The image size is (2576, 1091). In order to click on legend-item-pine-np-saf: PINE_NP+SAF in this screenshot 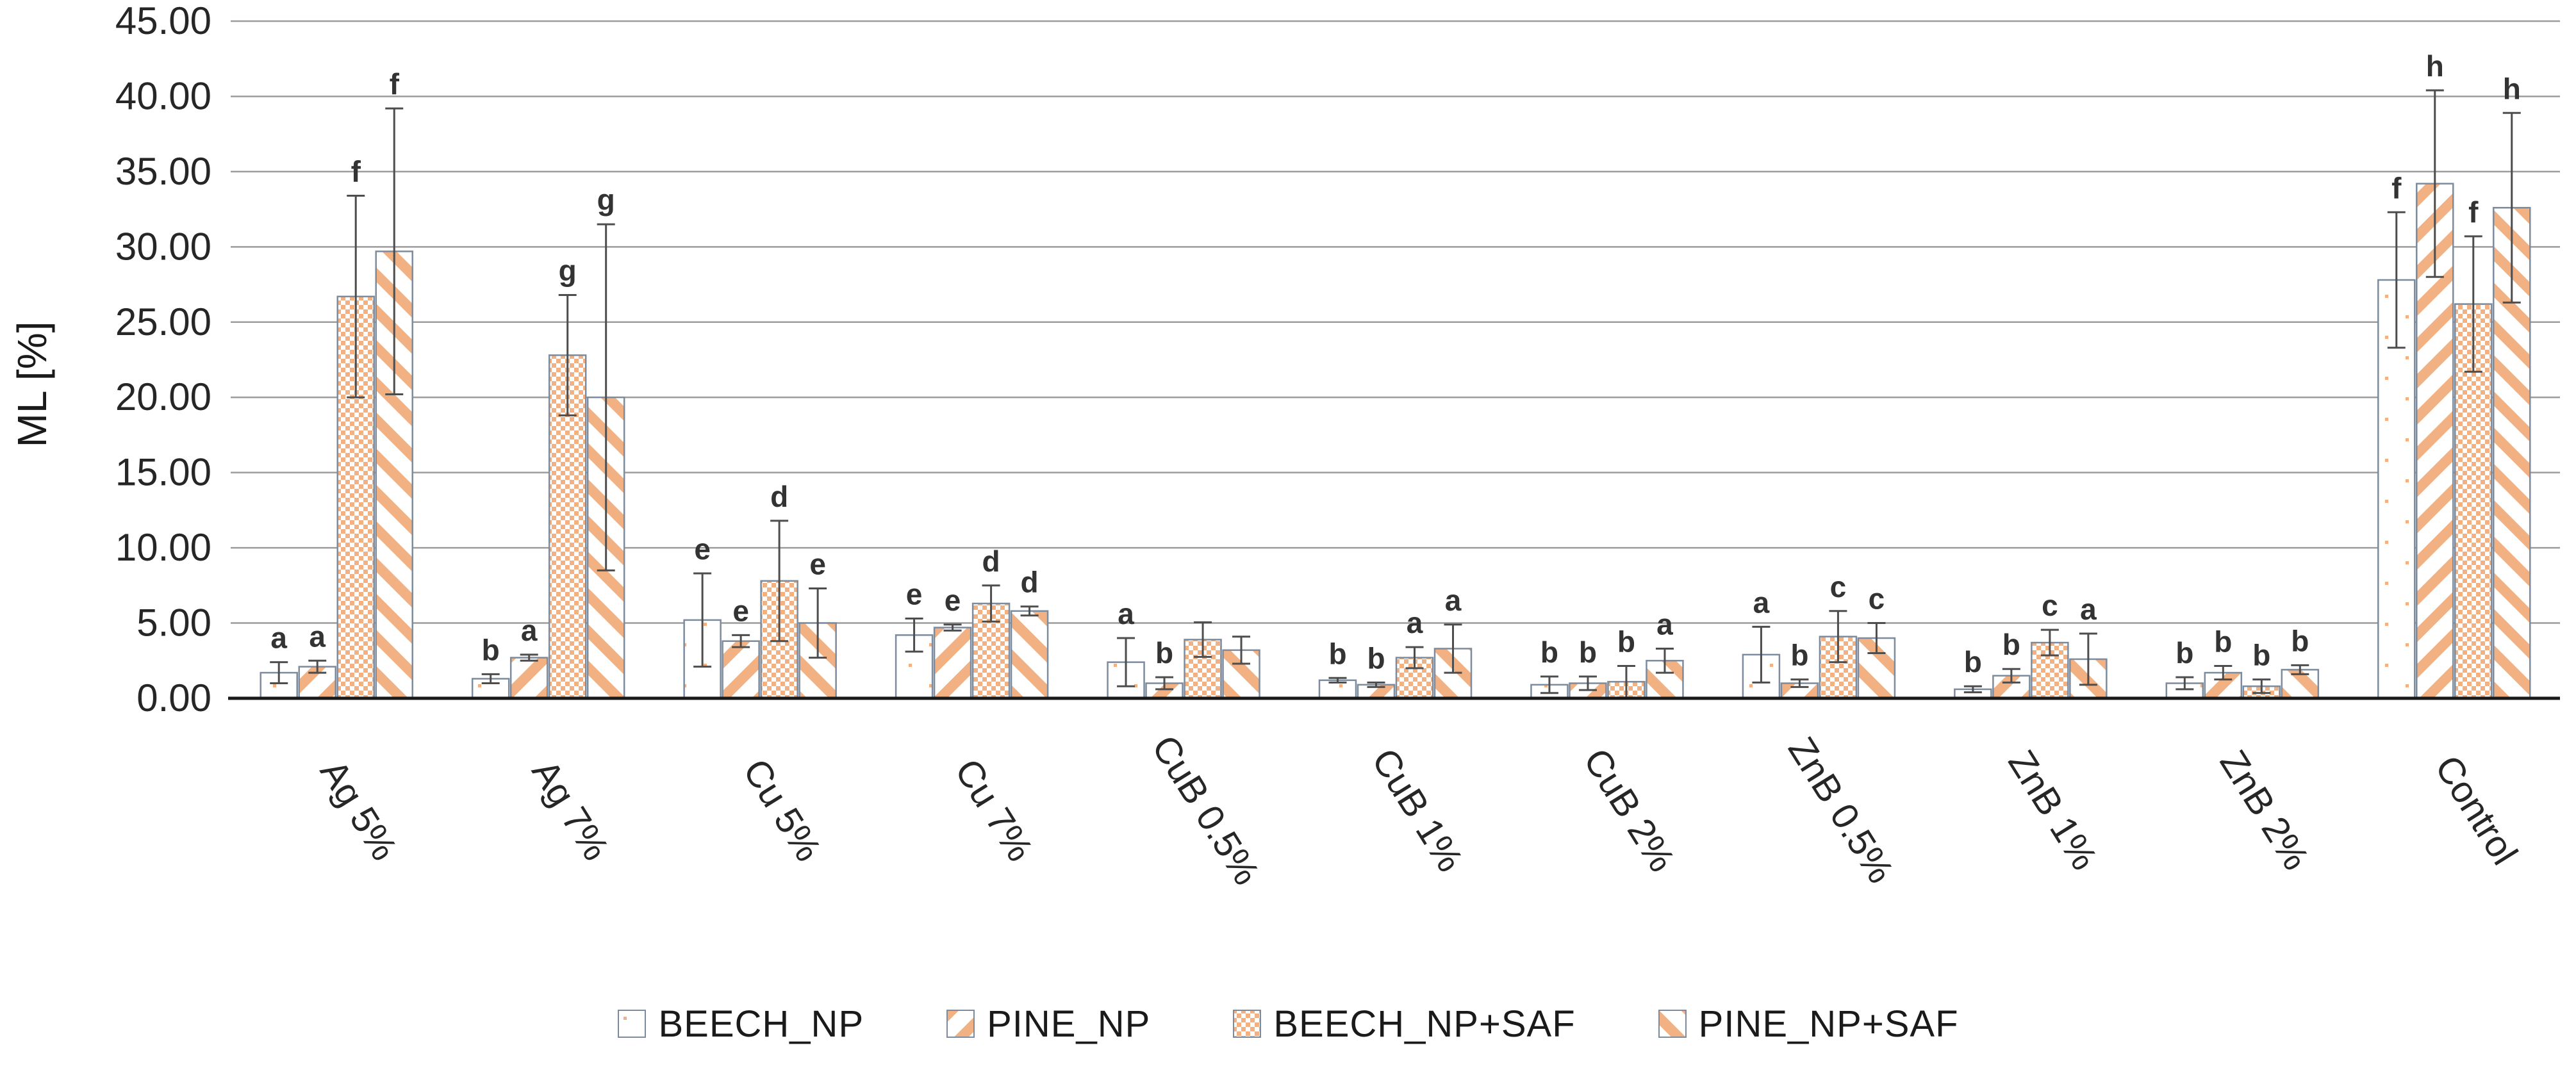, I will do `click(1808, 1024)`.